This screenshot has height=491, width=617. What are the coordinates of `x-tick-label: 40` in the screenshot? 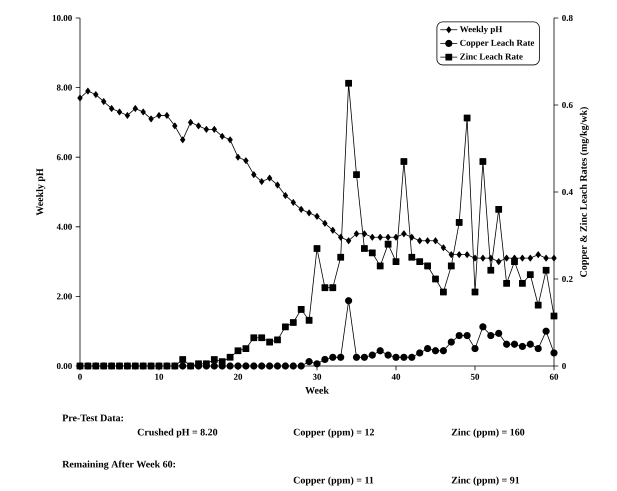 It's located at (396, 377).